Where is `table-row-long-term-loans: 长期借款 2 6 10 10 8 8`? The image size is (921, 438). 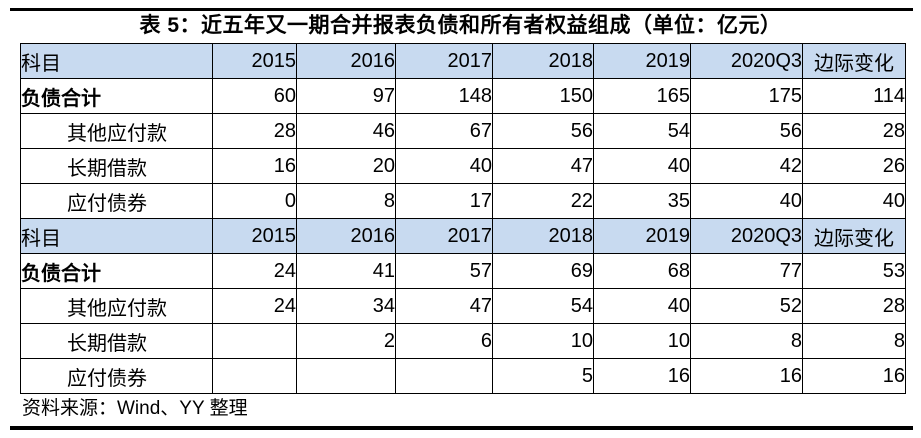
table-row-long-term-loans: 长期借款 2 6 10 10 8 8 is located at coordinates (463, 341).